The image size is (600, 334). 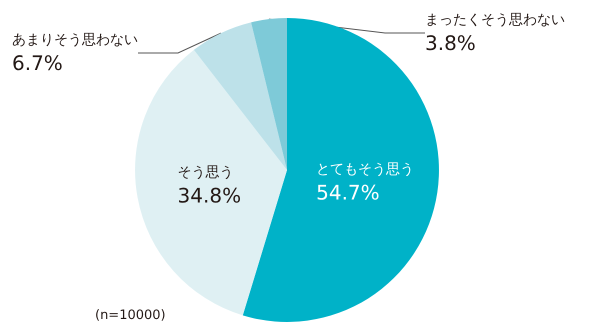 I want to click on slice-label: とてもそう思う, so click(x=365, y=170).